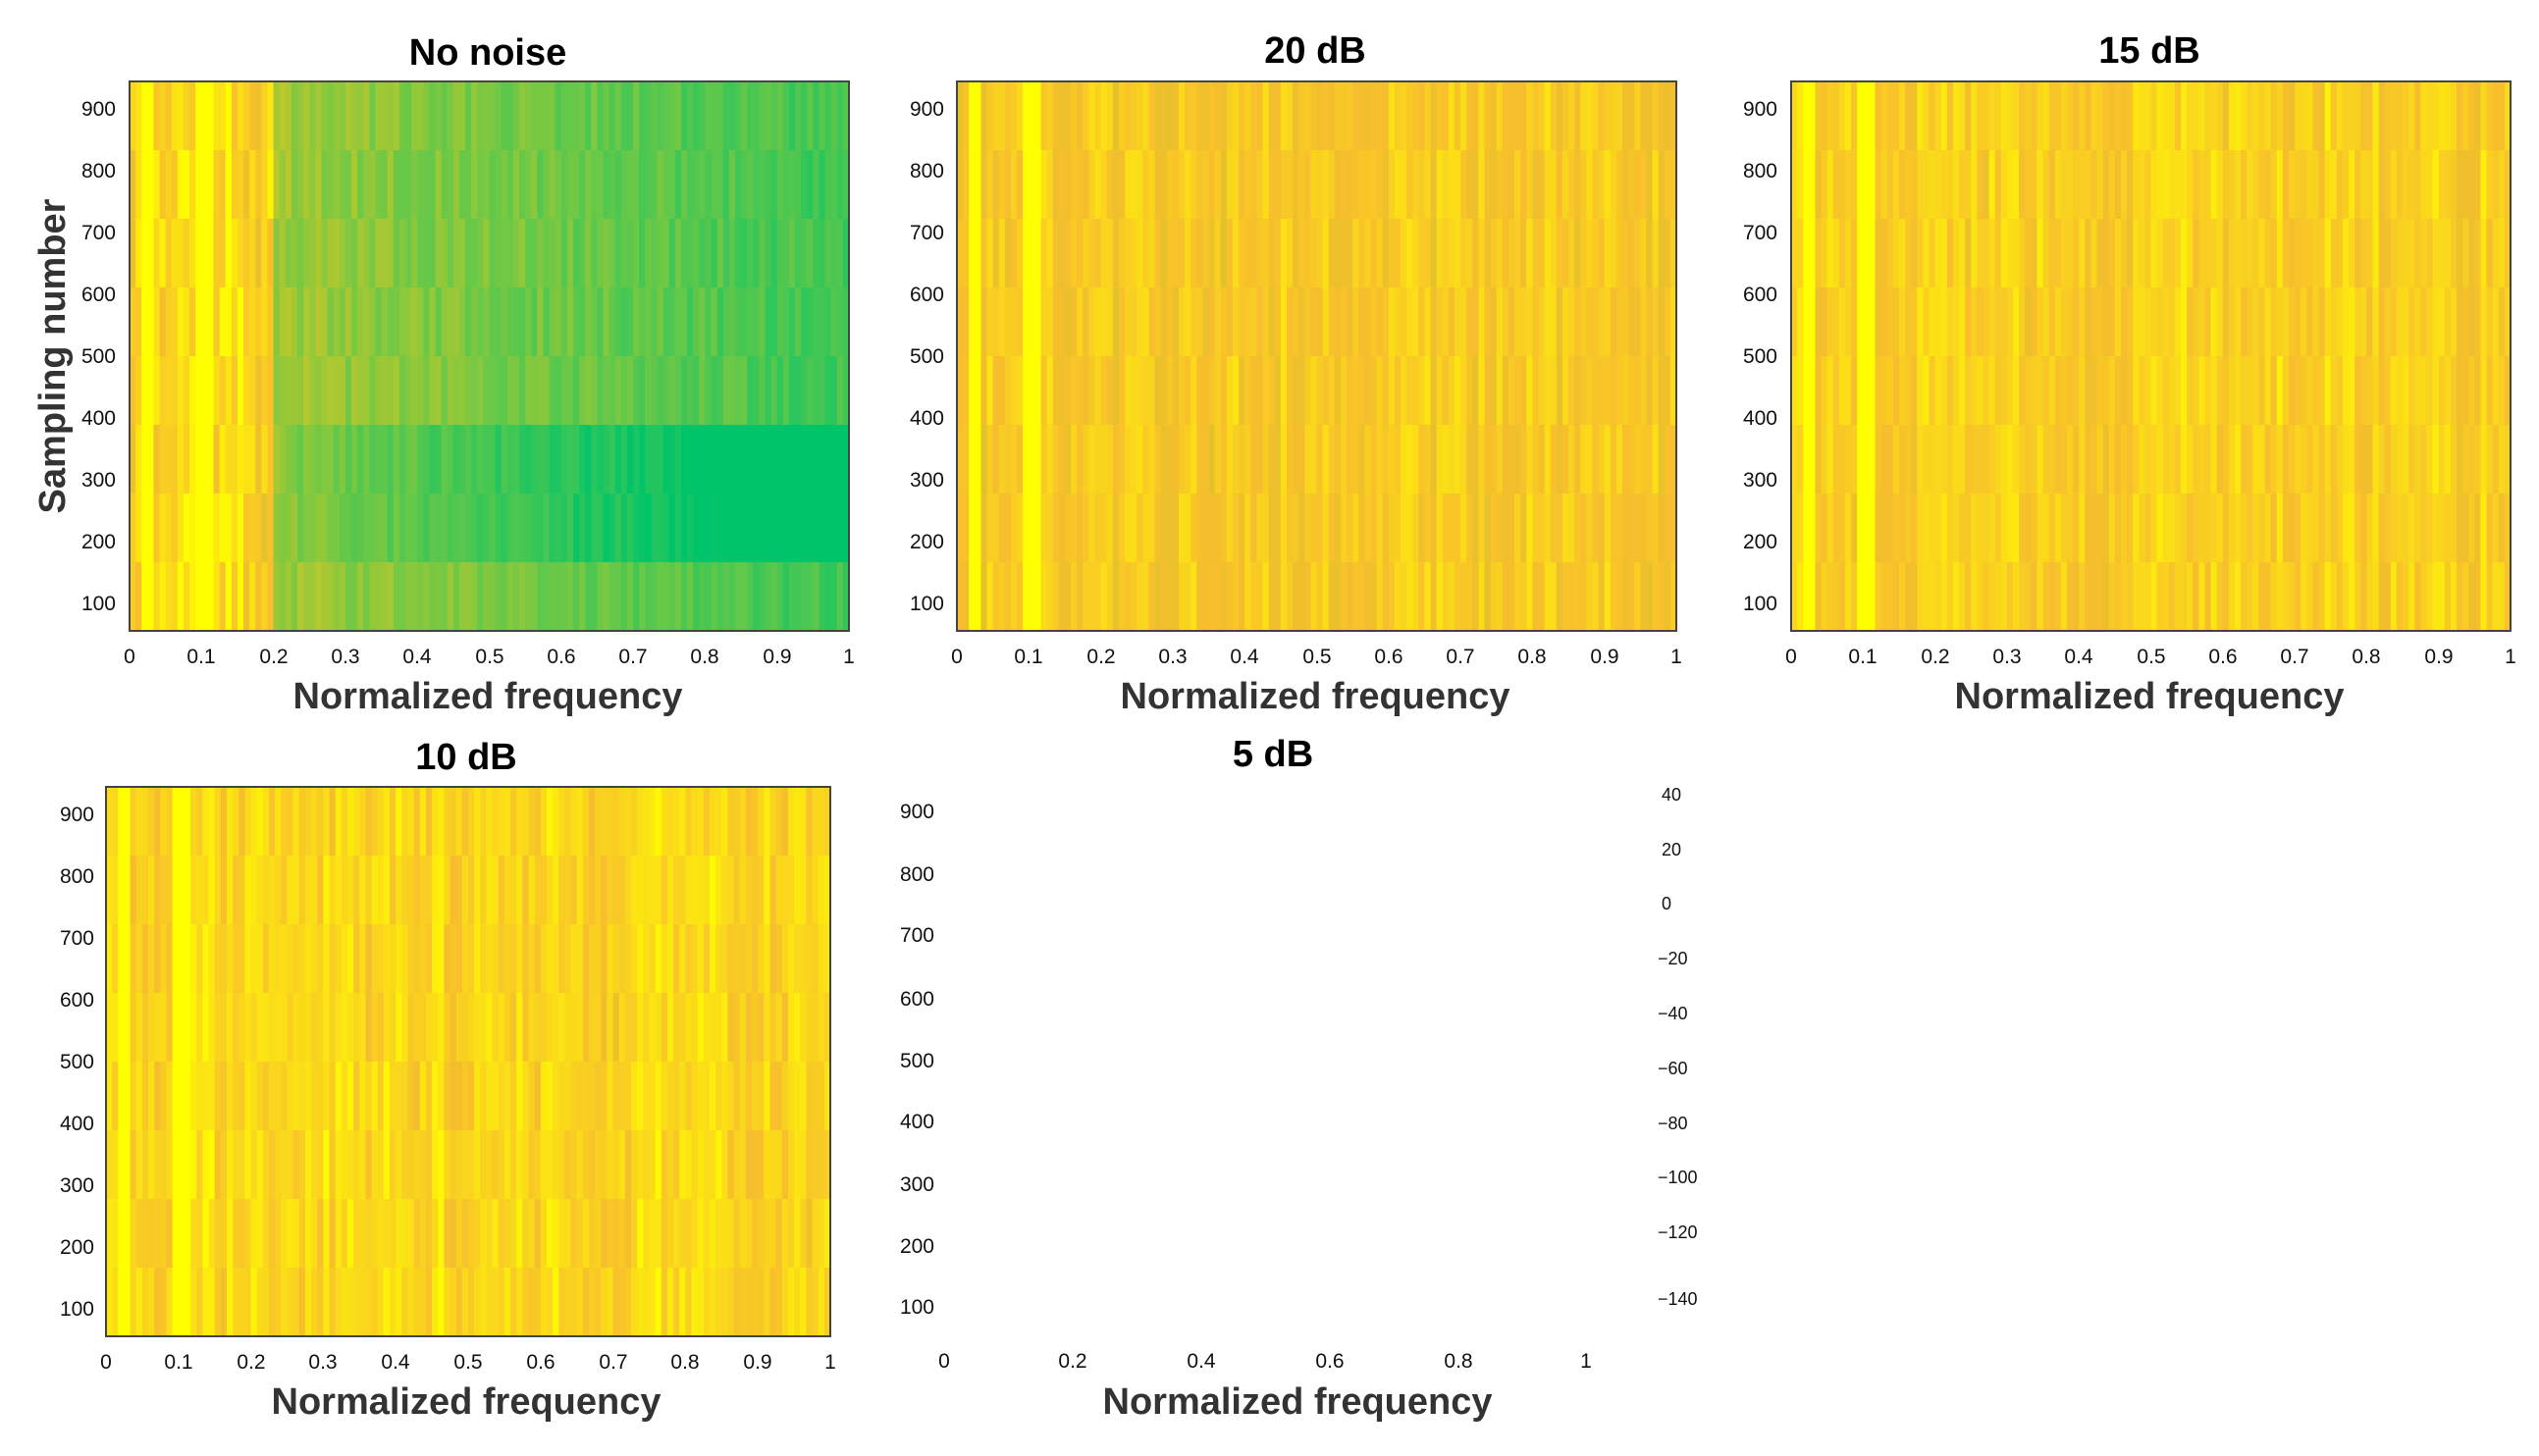  I want to click on x-tick-label: 0.3, so click(1172, 657).